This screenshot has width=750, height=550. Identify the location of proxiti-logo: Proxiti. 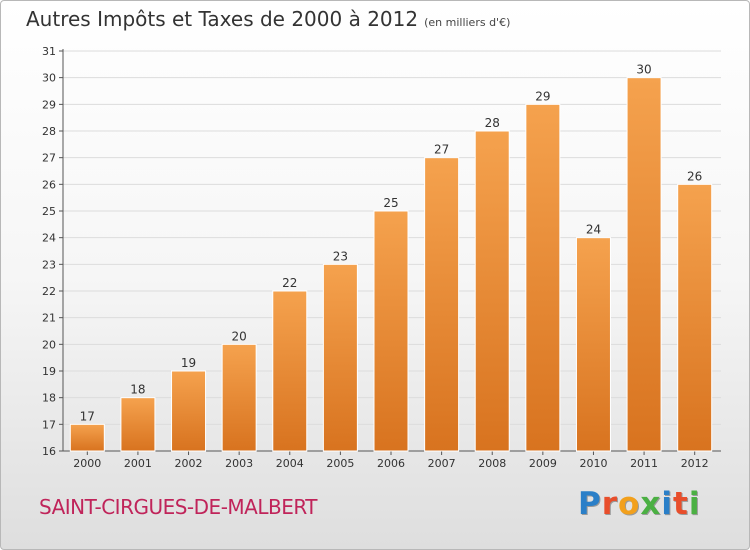
(639, 504).